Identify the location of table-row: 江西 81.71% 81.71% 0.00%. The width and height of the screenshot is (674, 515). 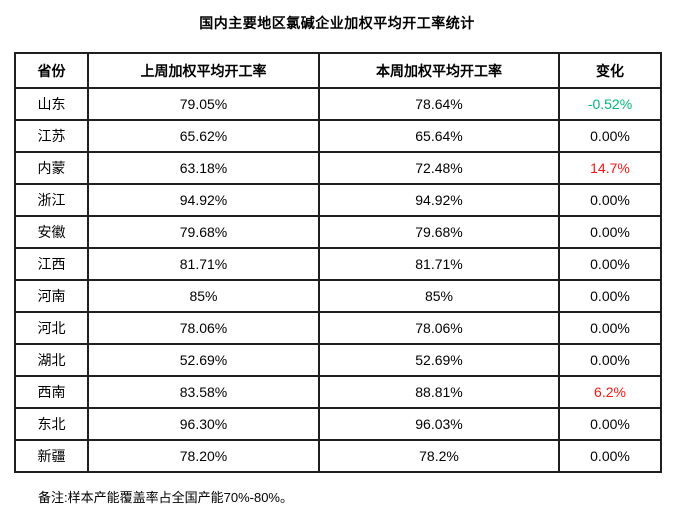
(338, 264).